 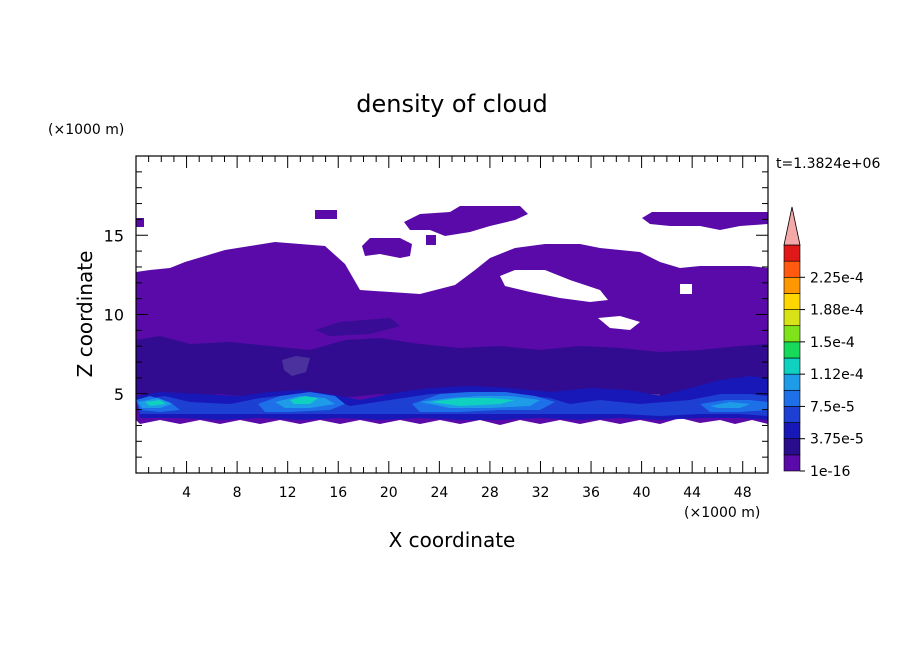 What do you see at coordinates (692, 493) in the screenshot?
I see `x-tick-label: 44` at bounding box center [692, 493].